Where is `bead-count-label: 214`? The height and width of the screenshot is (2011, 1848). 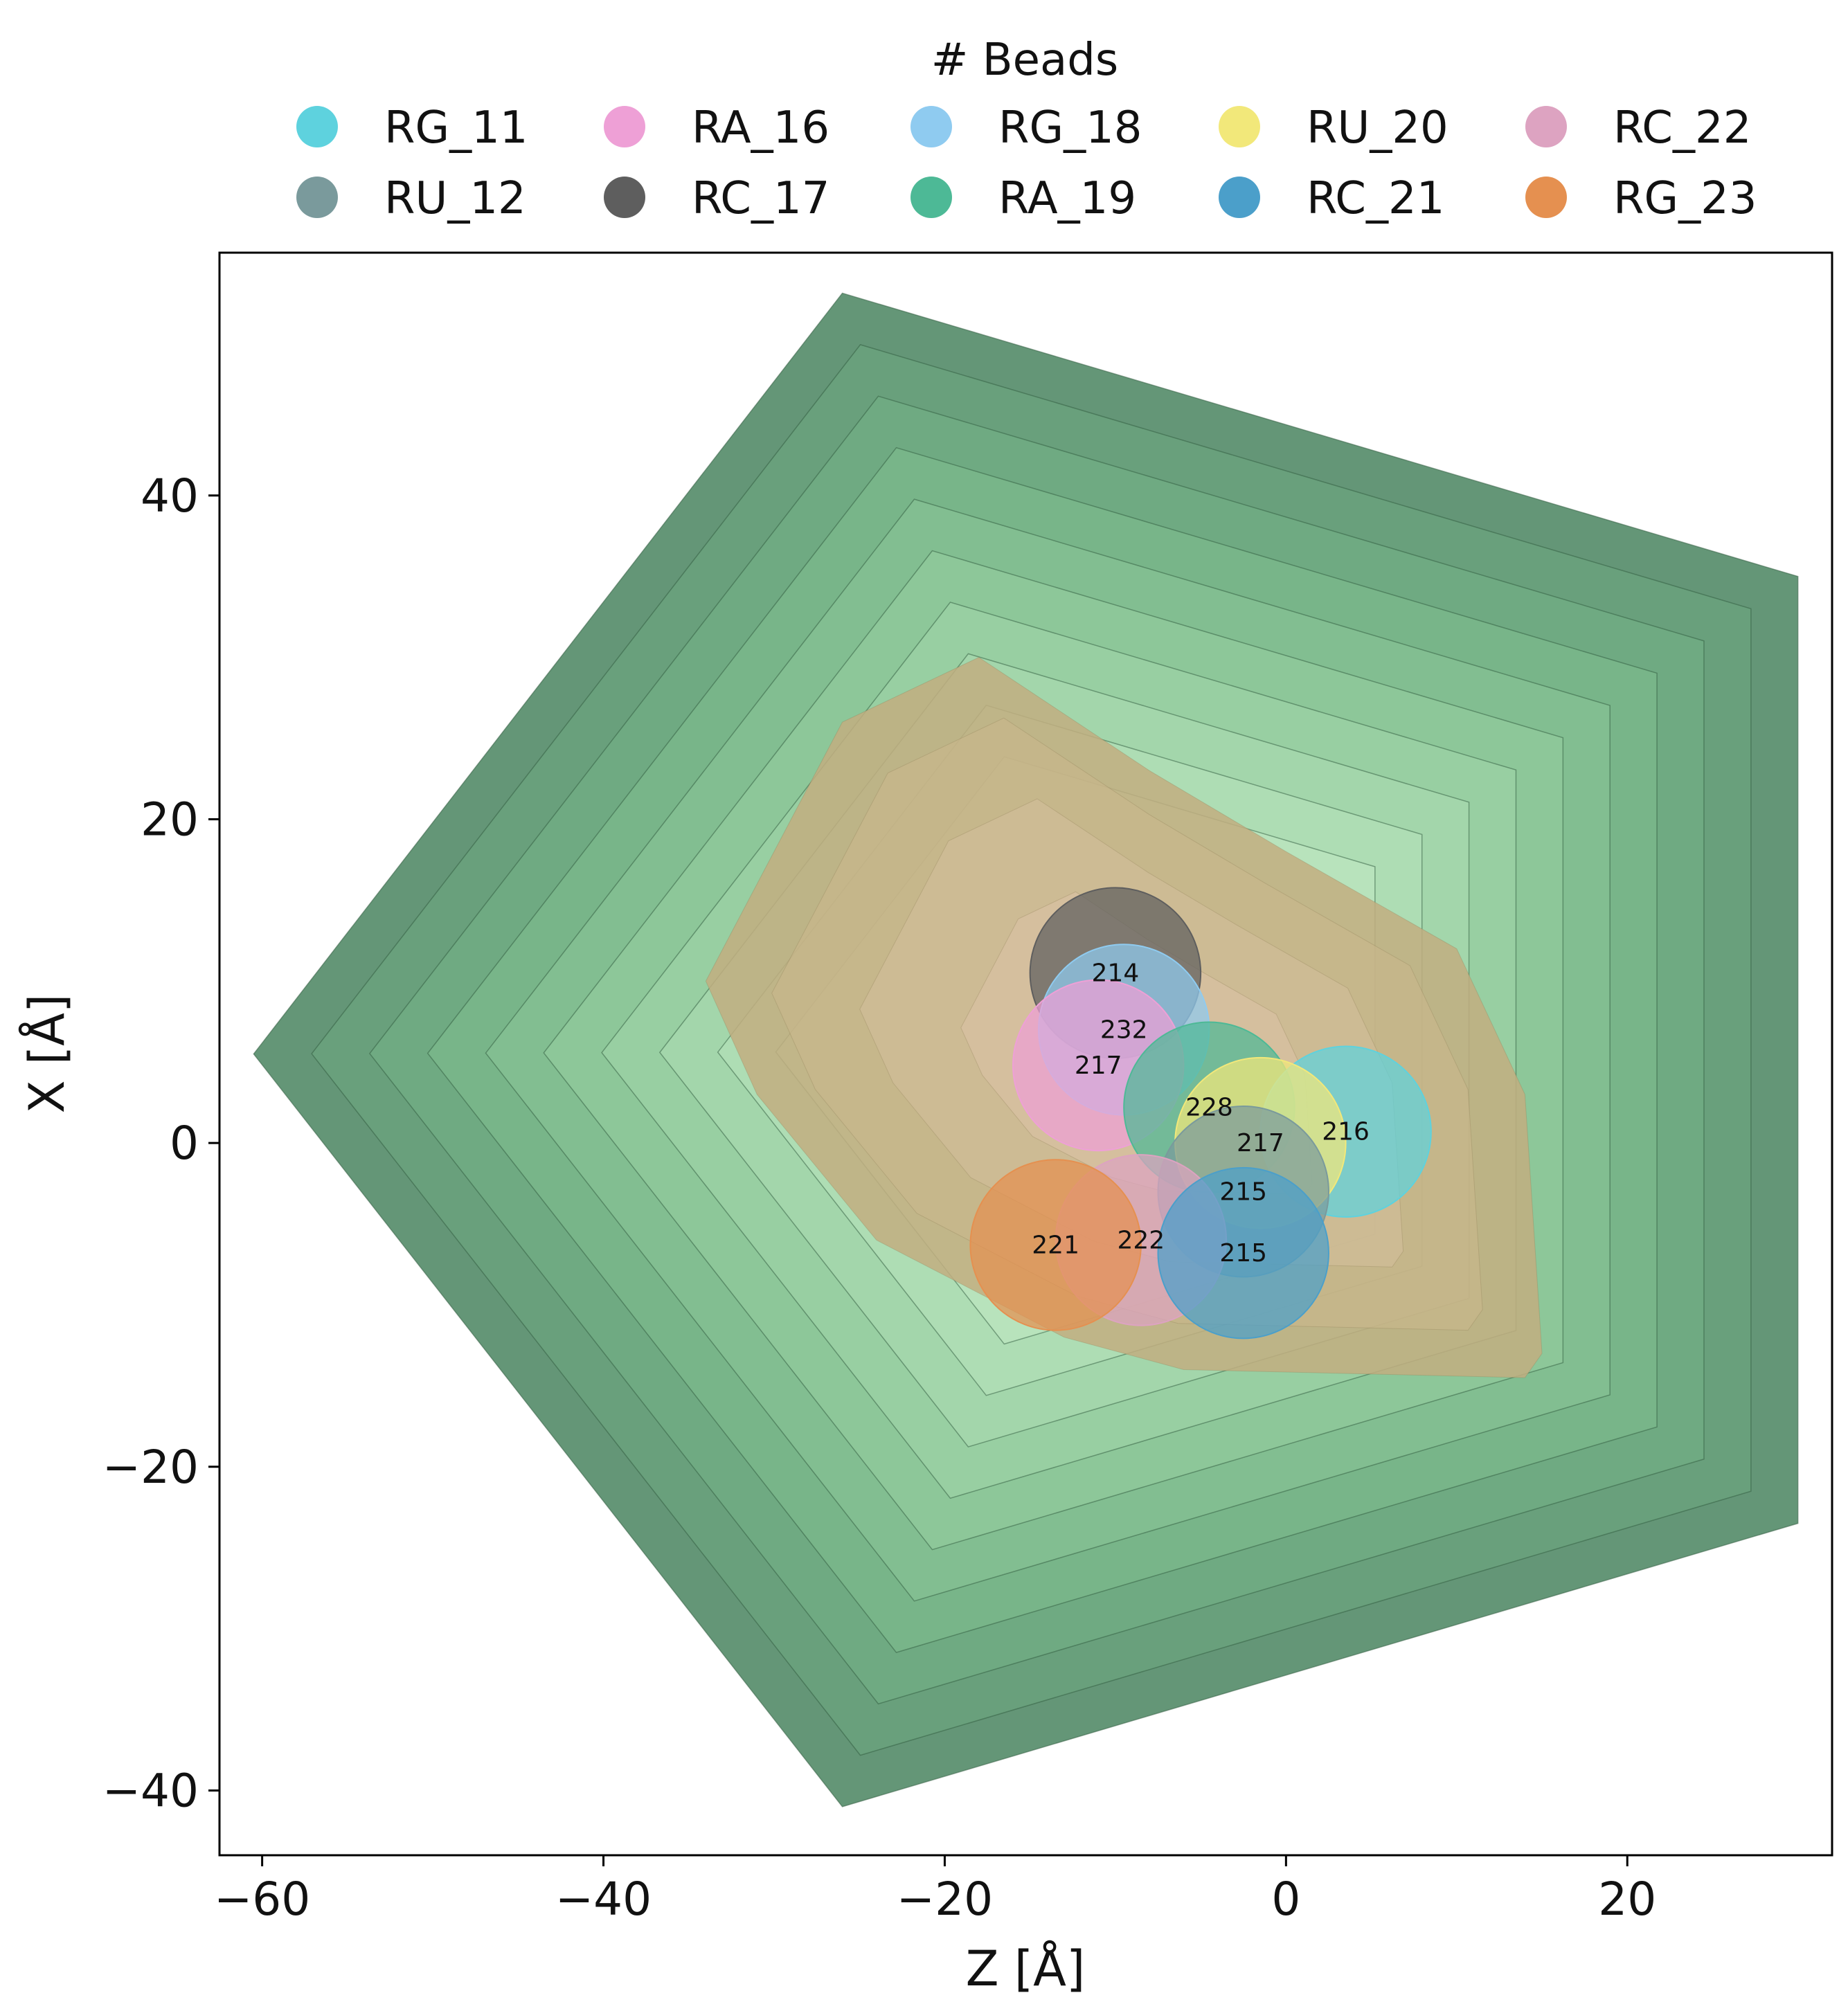
bead-count-label: 214 is located at coordinates (1116, 974).